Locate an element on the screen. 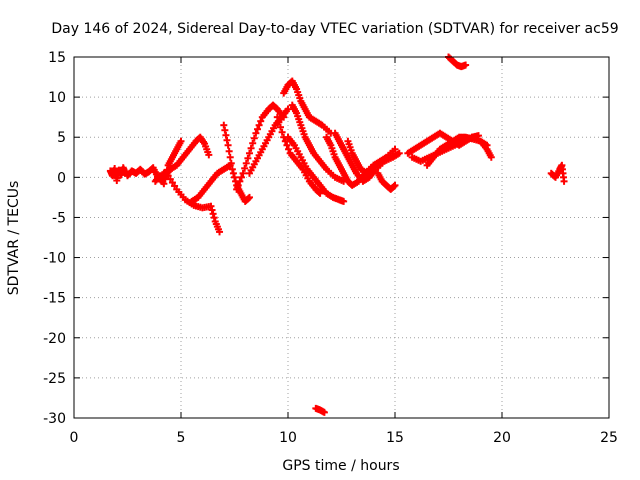 The width and height of the screenshot is (640, 480). y-tick-label: -30 is located at coordinates (54, 419).